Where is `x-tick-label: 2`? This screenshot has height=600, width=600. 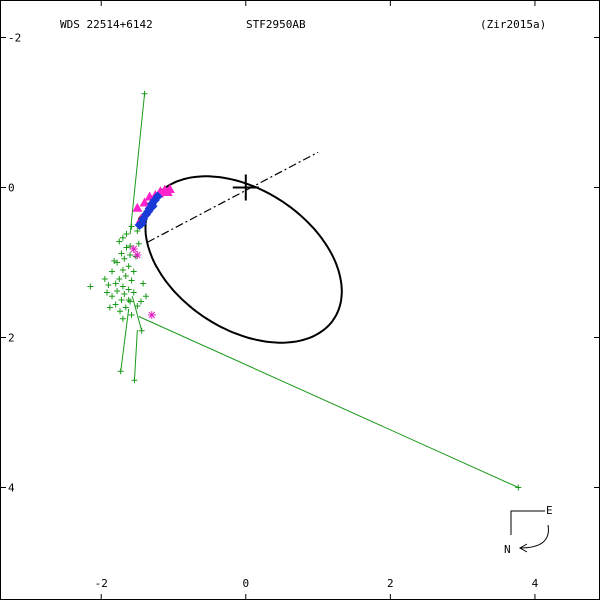 x-tick-label: 2 is located at coordinates (390, 583).